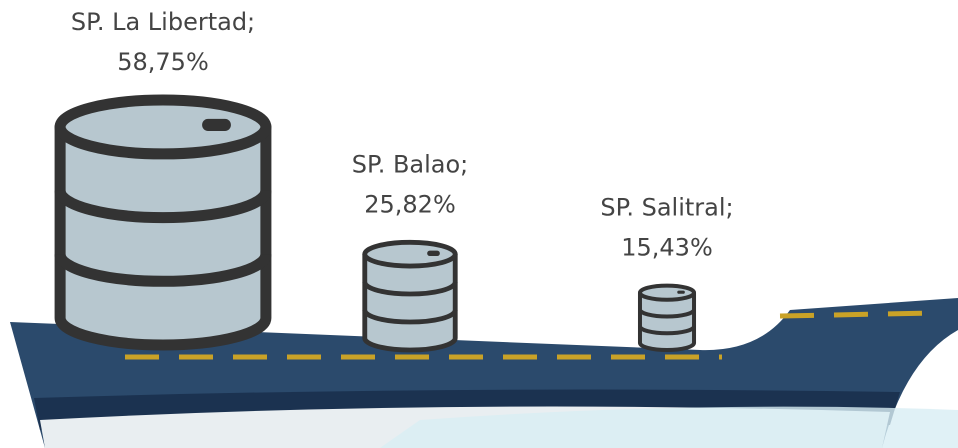 The width and height of the screenshot is (958, 448). Describe the element at coordinates (667, 248) in the screenshot. I see `value-label: 15,43%` at that location.